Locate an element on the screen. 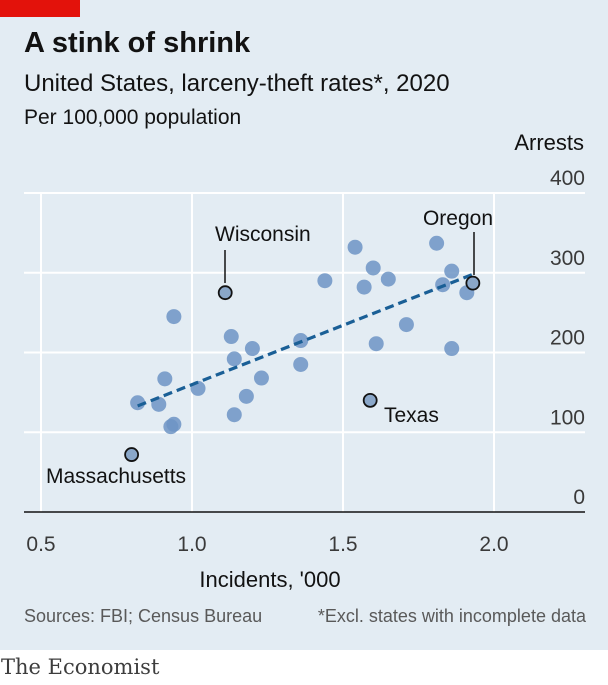 The width and height of the screenshot is (608, 685). x-tick-label: 1.5 is located at coordinates (342, 544).